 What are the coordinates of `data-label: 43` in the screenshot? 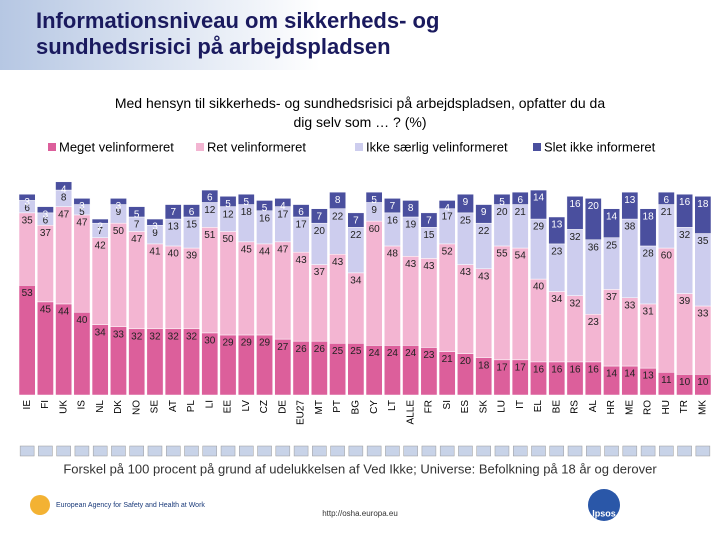 It's located at (484, 276).